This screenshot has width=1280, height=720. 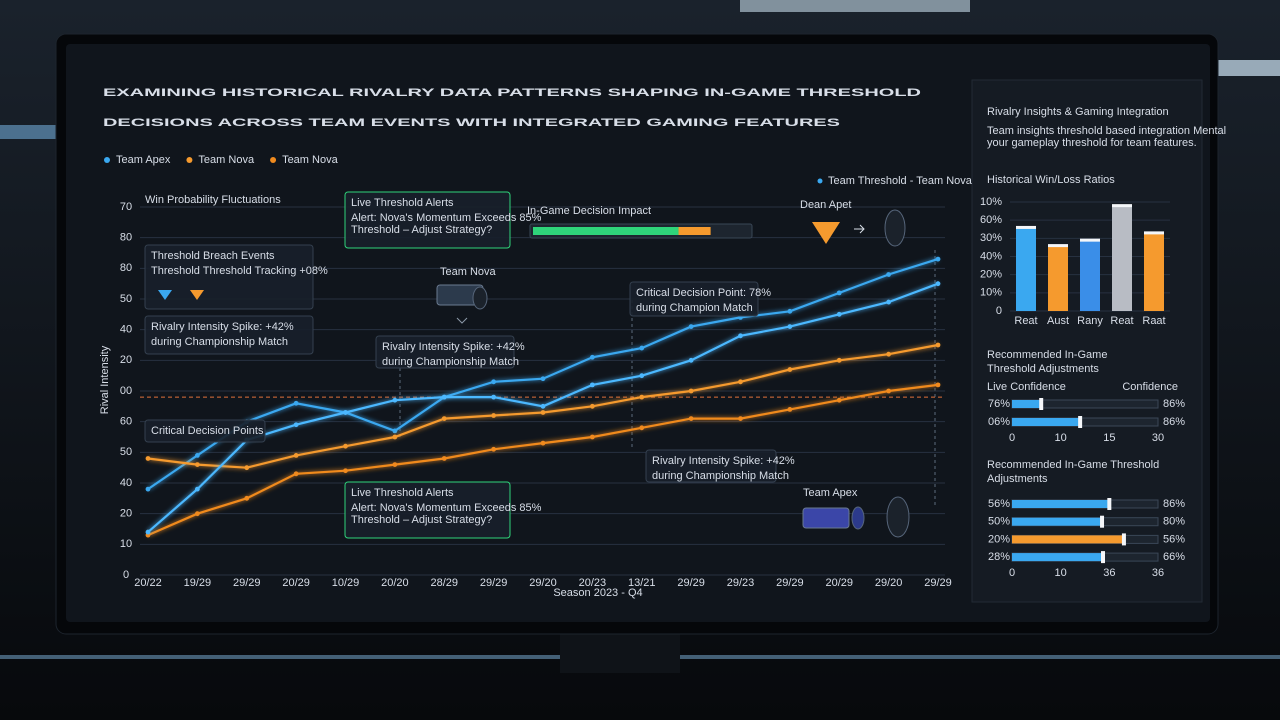 What do you see at coordinates (148, 583) in the screenshot?
I see `x-tick-label: 20/22` at bounding box center [148, 583].